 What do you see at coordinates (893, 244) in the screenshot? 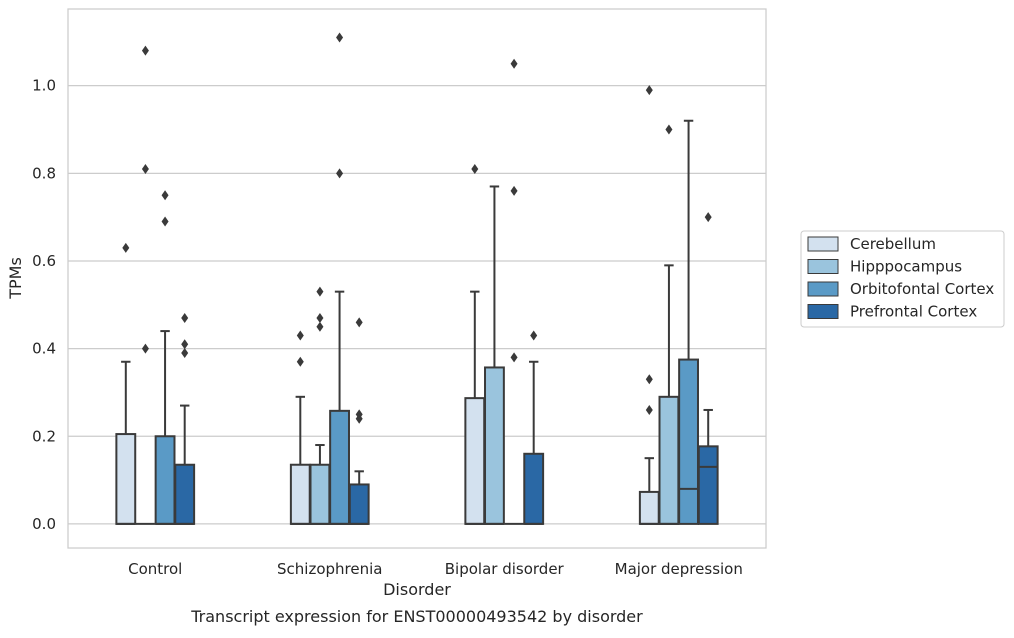
I see `legend-label: Cerebellum` at bounding box center [893, 244].